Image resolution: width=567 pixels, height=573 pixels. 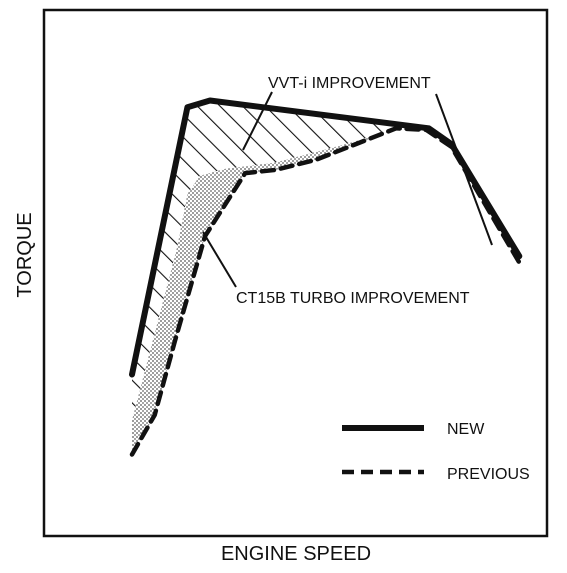 I want to click on vvti-leader-line-right, so click(x=464, y=169).